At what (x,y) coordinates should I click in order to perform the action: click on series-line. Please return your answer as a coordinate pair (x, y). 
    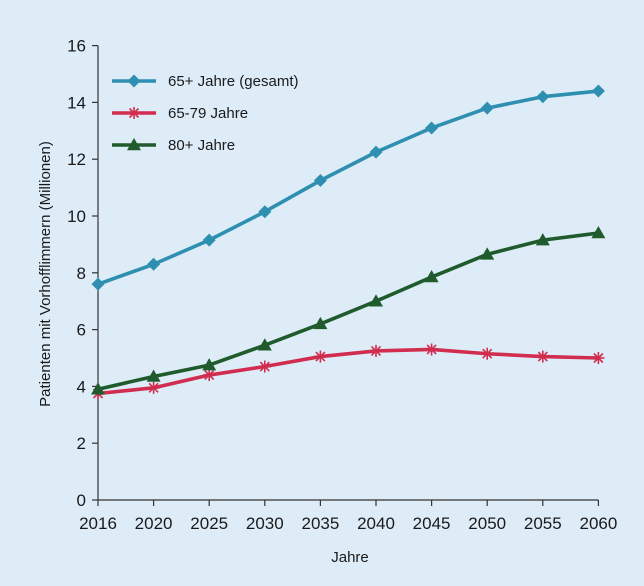
    Looking at the image, I should click on (348, 371).